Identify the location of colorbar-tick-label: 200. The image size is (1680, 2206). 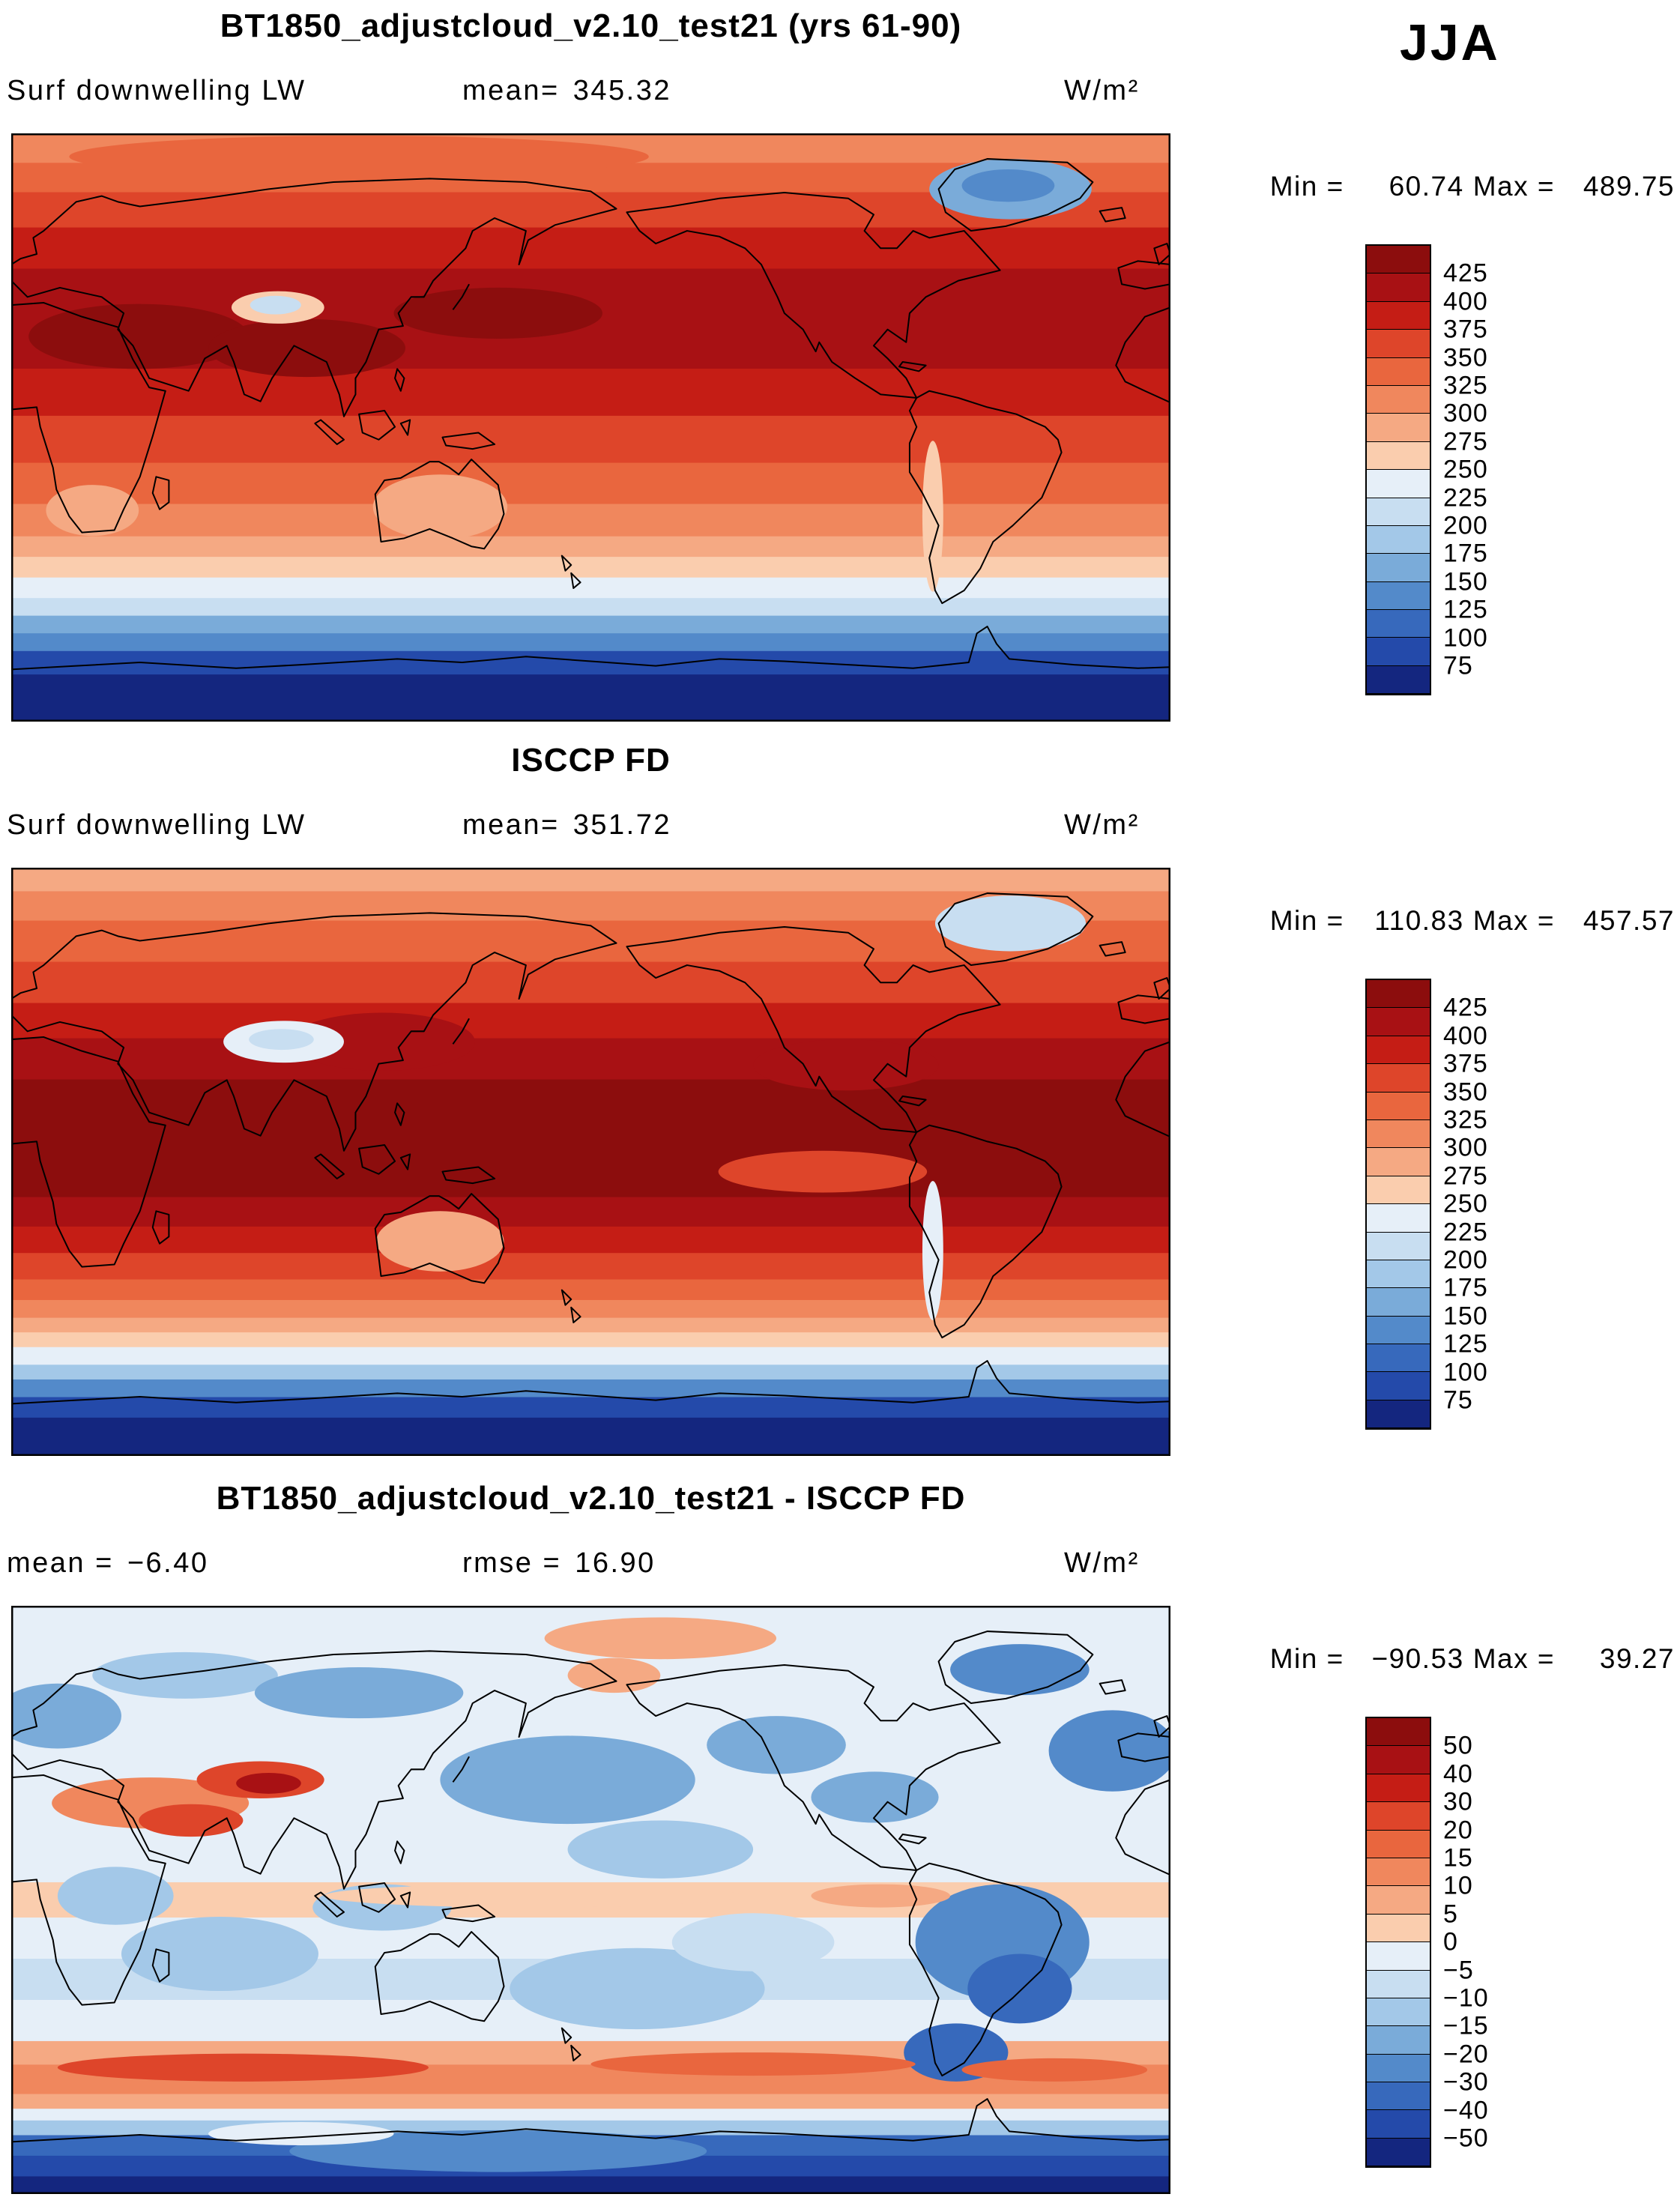
(1465, 525).